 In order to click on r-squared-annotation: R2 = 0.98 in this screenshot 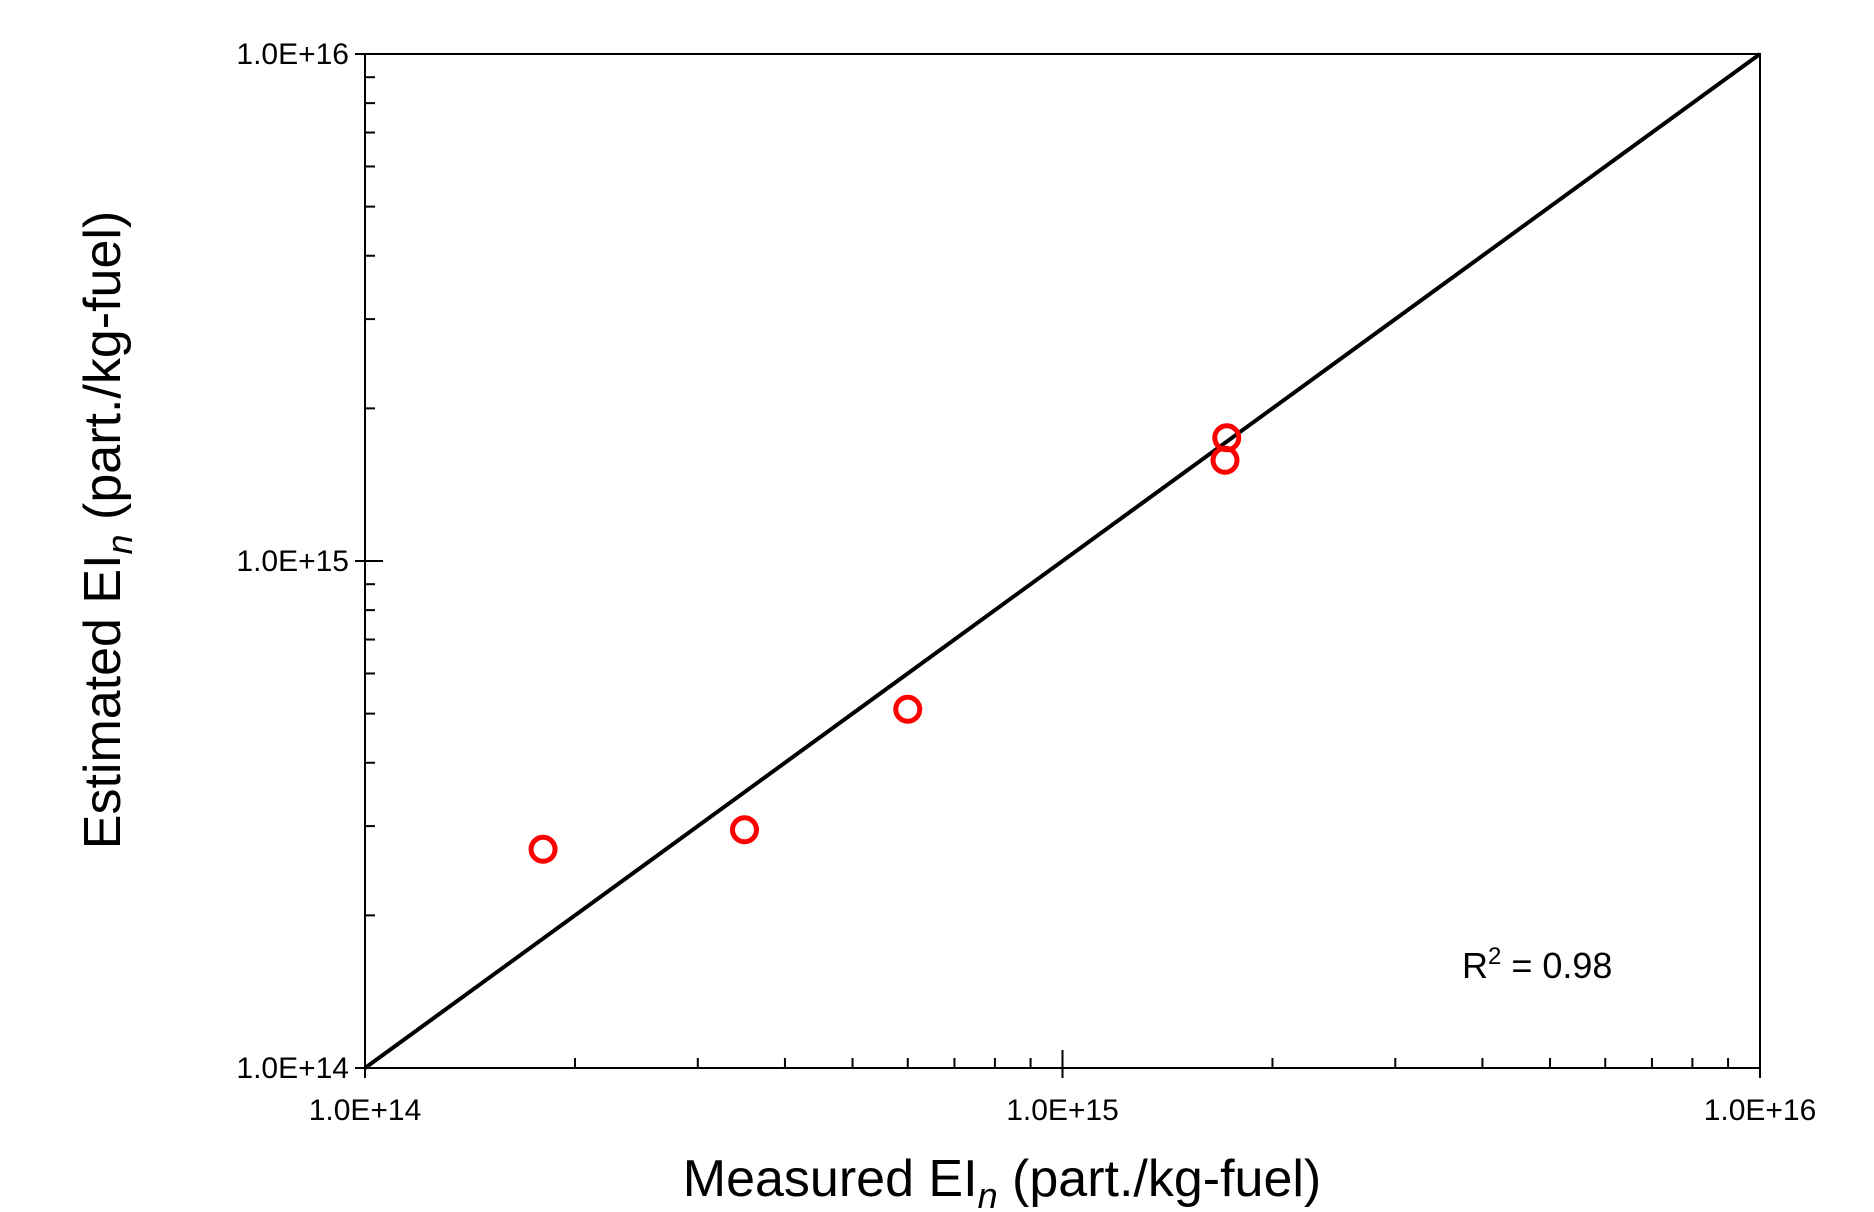, I will do `click(1537, 964)`.